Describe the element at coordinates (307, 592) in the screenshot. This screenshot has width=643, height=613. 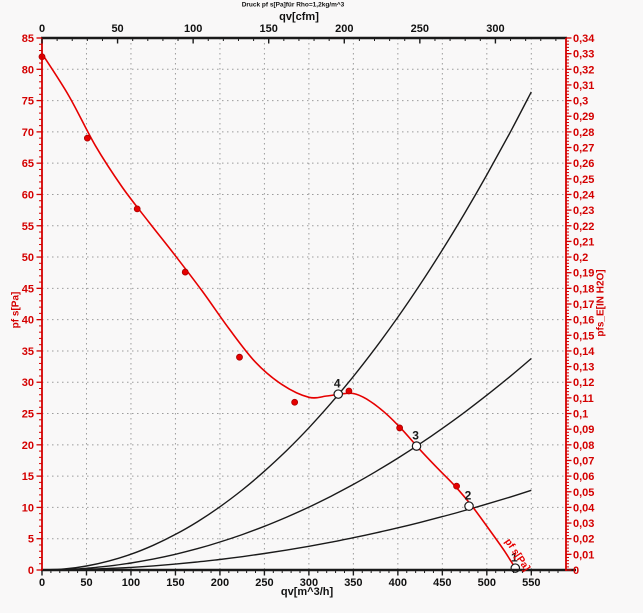
I see `bottom-axis-title: qv[m^3/h]` at that location.